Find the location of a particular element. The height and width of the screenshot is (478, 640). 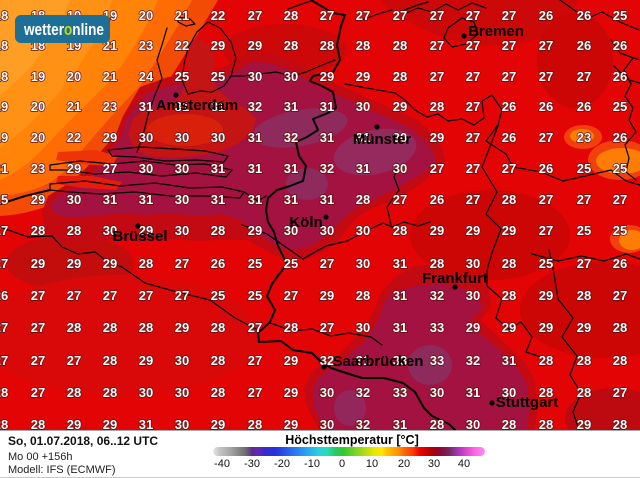

svg-text: Brüssel is located at coordinates (139, 236).